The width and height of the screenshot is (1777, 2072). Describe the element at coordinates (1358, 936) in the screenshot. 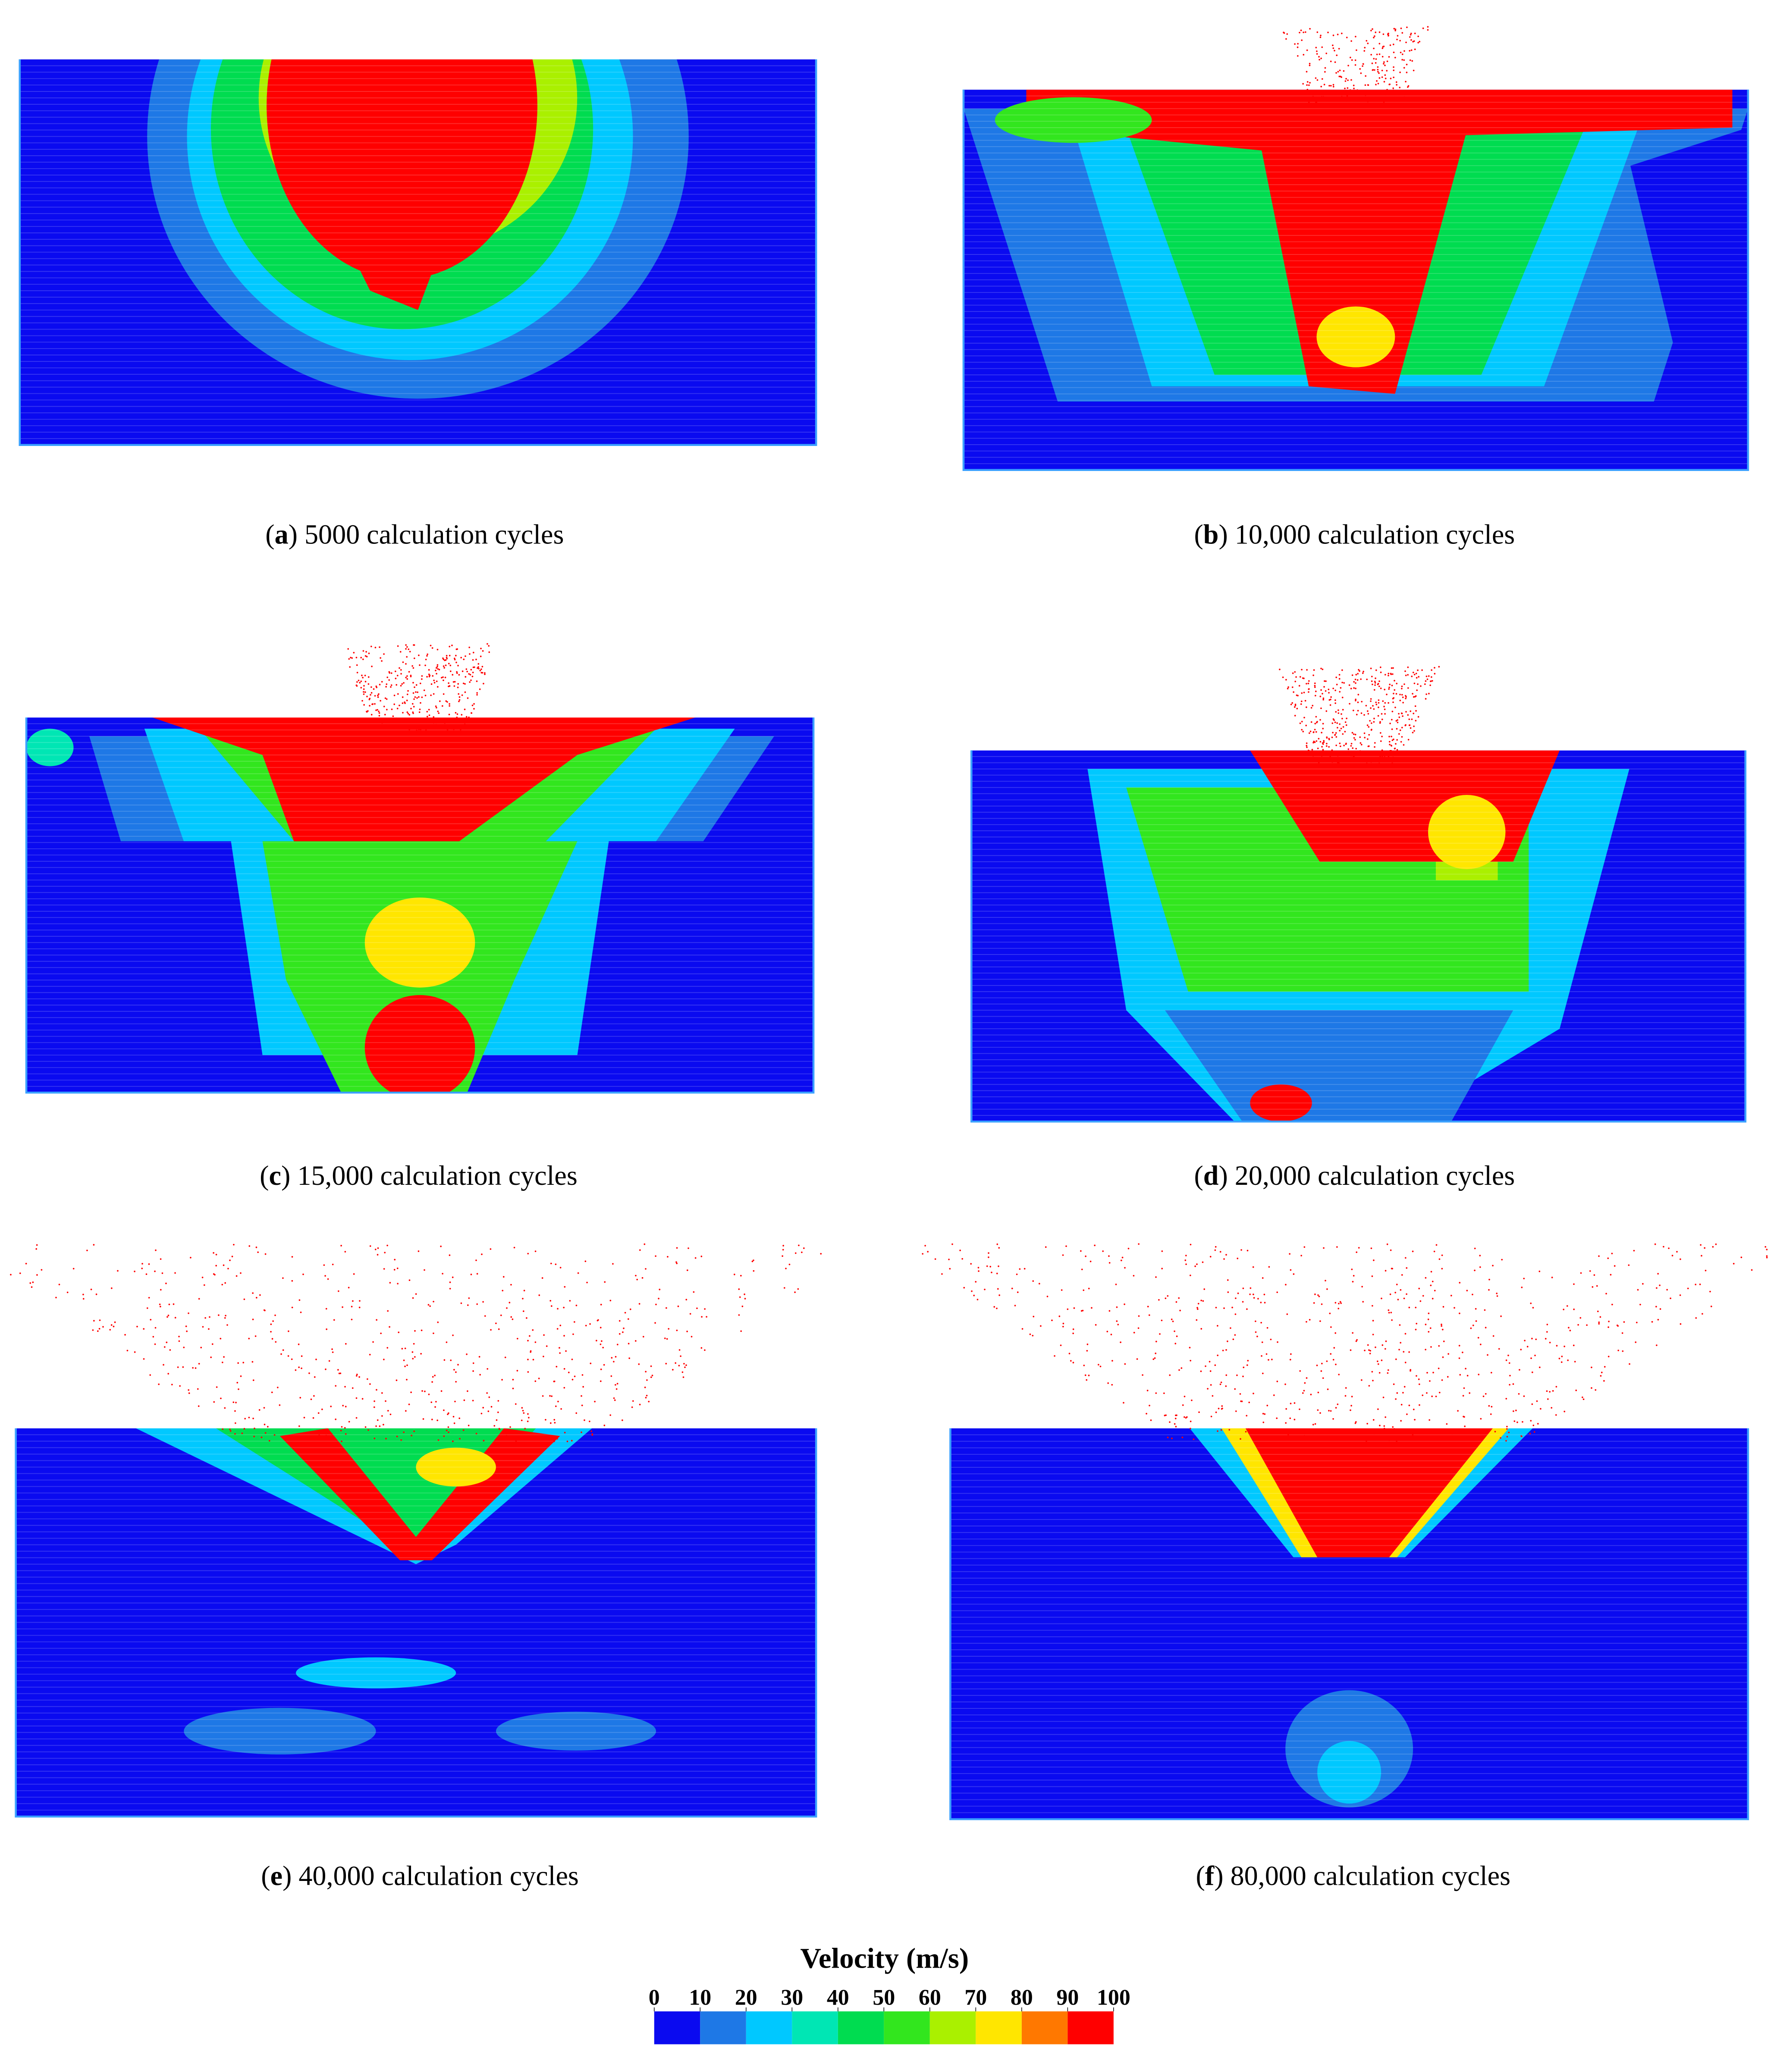

I see `container` at that location.